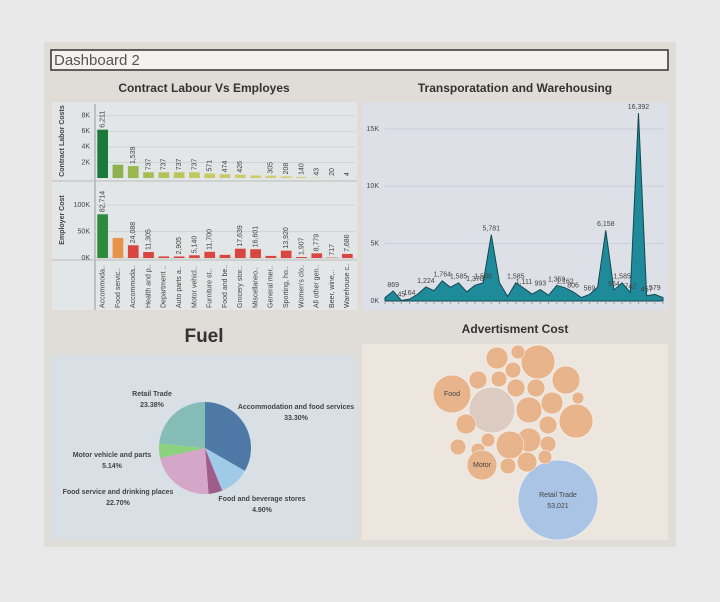 This screenshot has width=720, height=602. Describe the element at coordinates (210, 288) in the screenshot. I see `x-tick-label: Furniture st..` at that location.